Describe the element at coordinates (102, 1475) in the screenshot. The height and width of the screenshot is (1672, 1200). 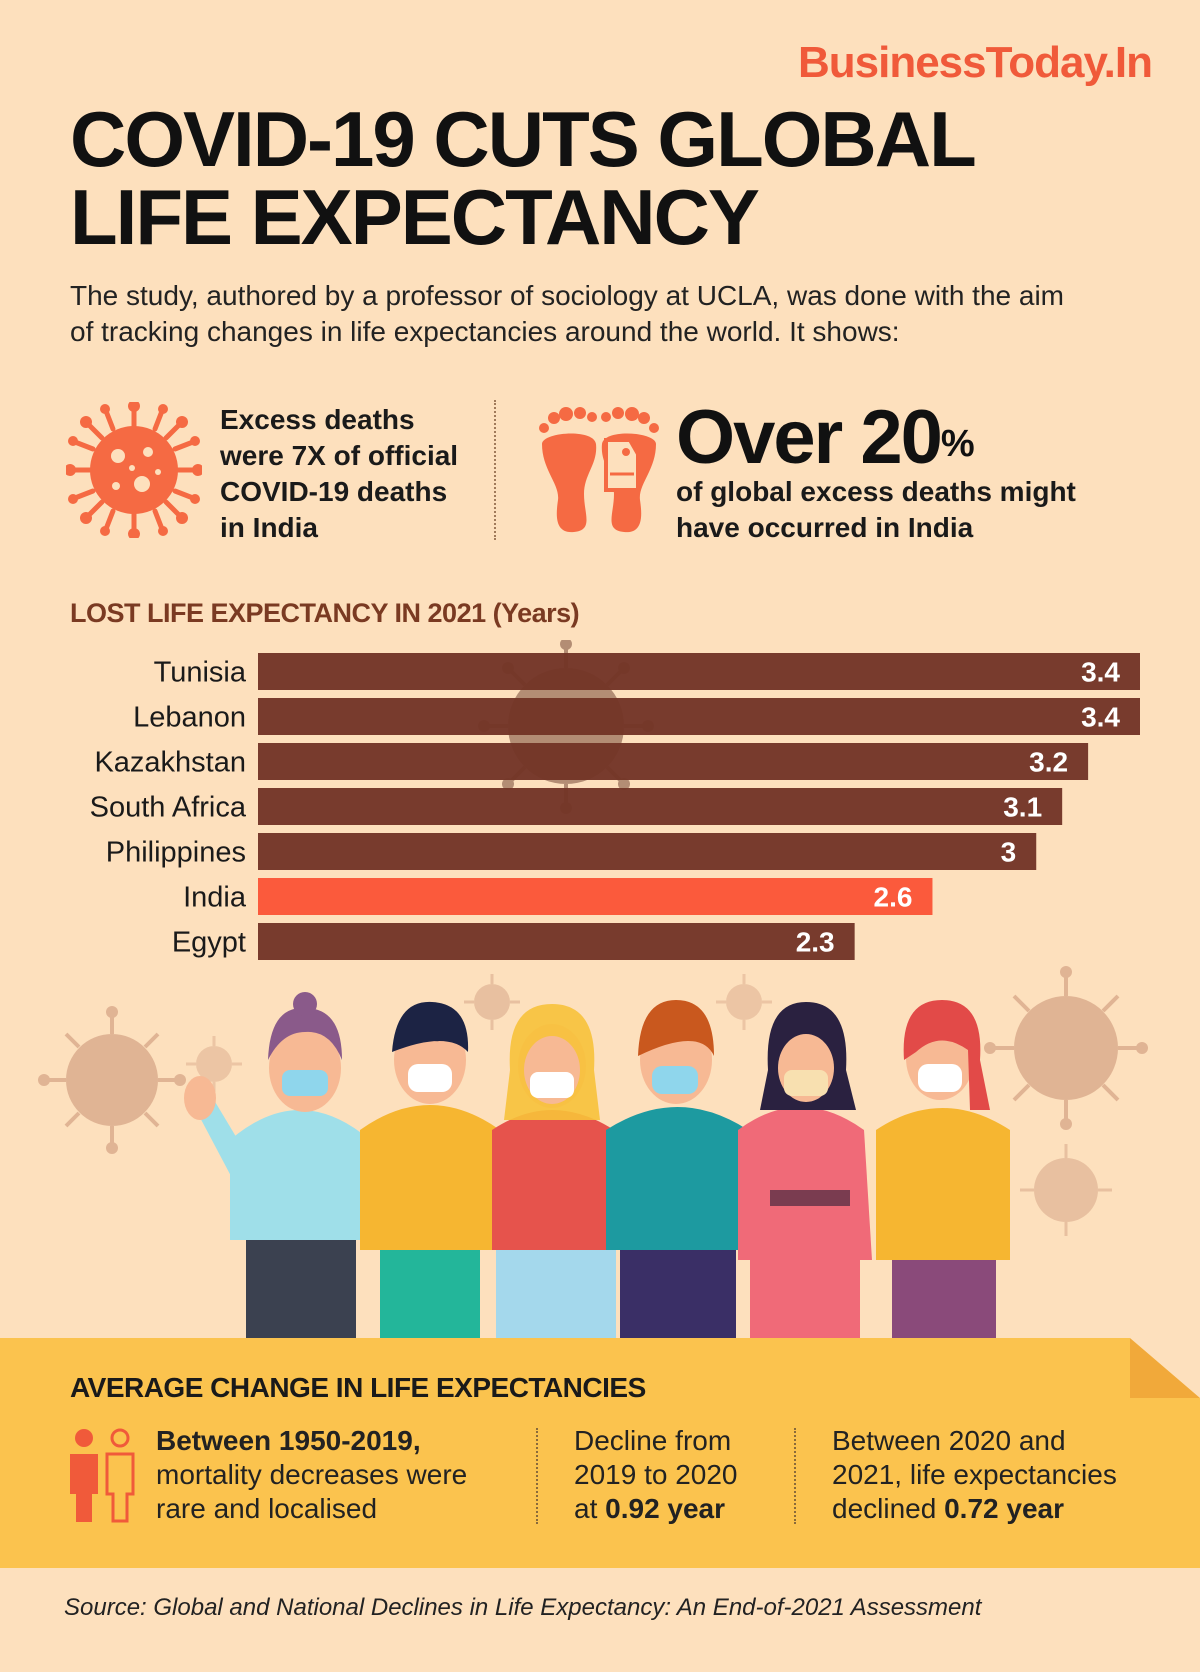
I see `people-icon` at that location.